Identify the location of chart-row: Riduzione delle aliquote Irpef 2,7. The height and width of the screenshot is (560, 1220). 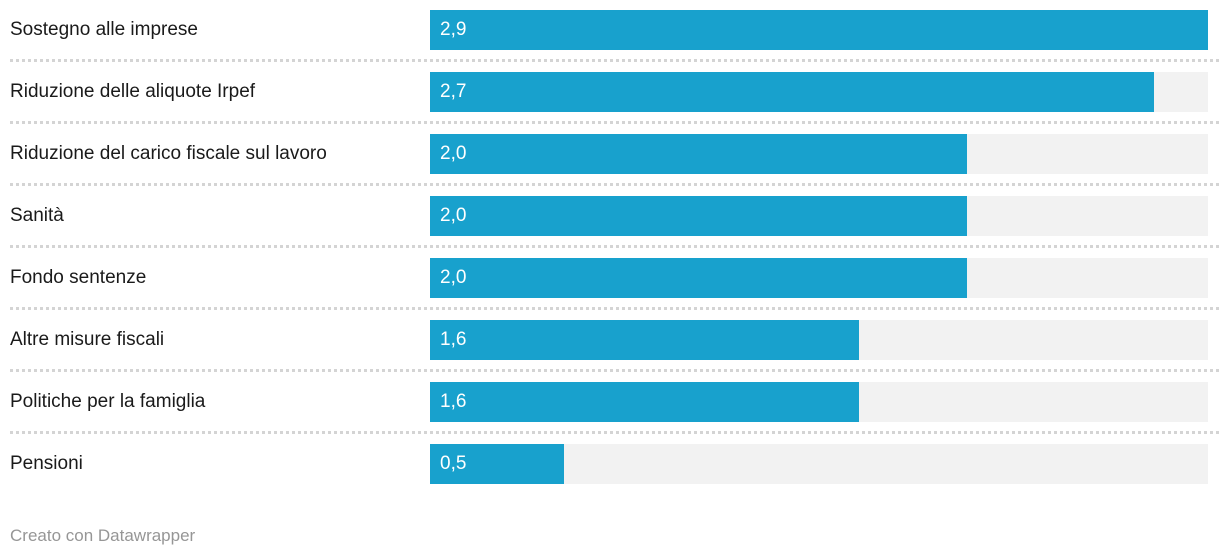
(610, 93).